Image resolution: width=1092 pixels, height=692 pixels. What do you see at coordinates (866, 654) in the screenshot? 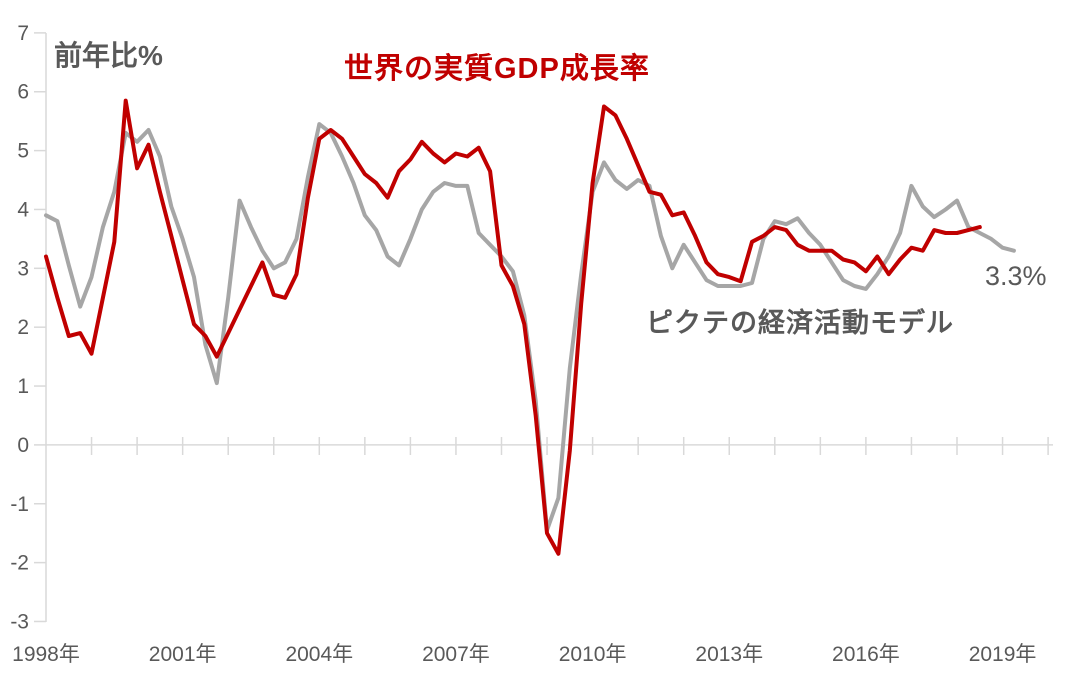
I see `x-tick-label: 2016年` at bounding box center [866, 654].